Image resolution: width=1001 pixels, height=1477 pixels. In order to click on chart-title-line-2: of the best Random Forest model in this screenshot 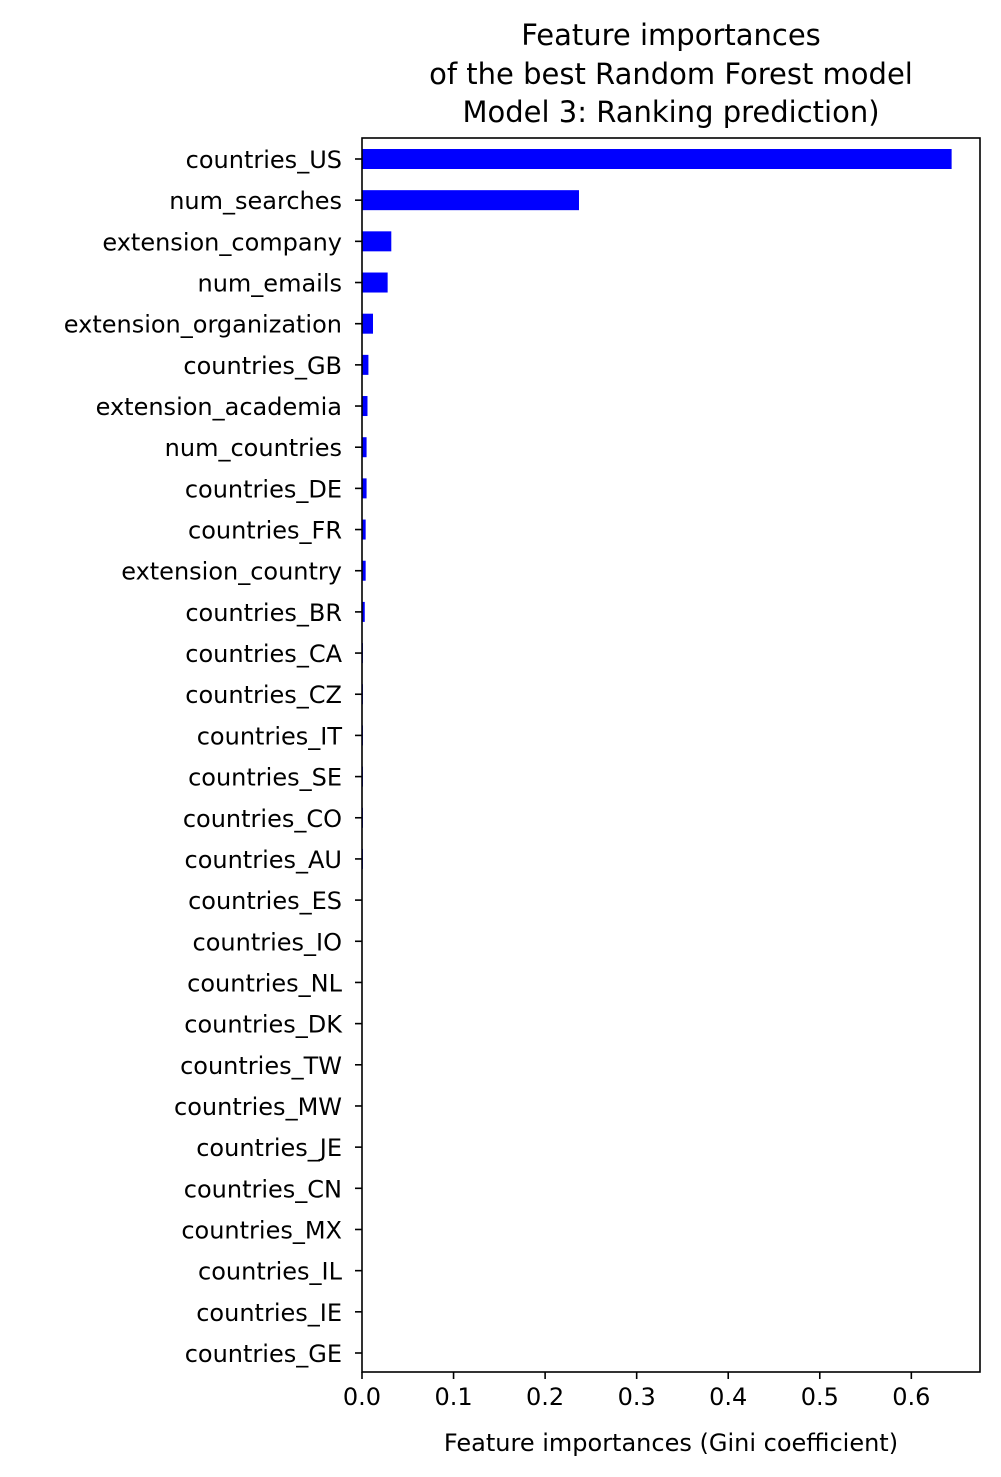, I will do `click(671, 74)`.